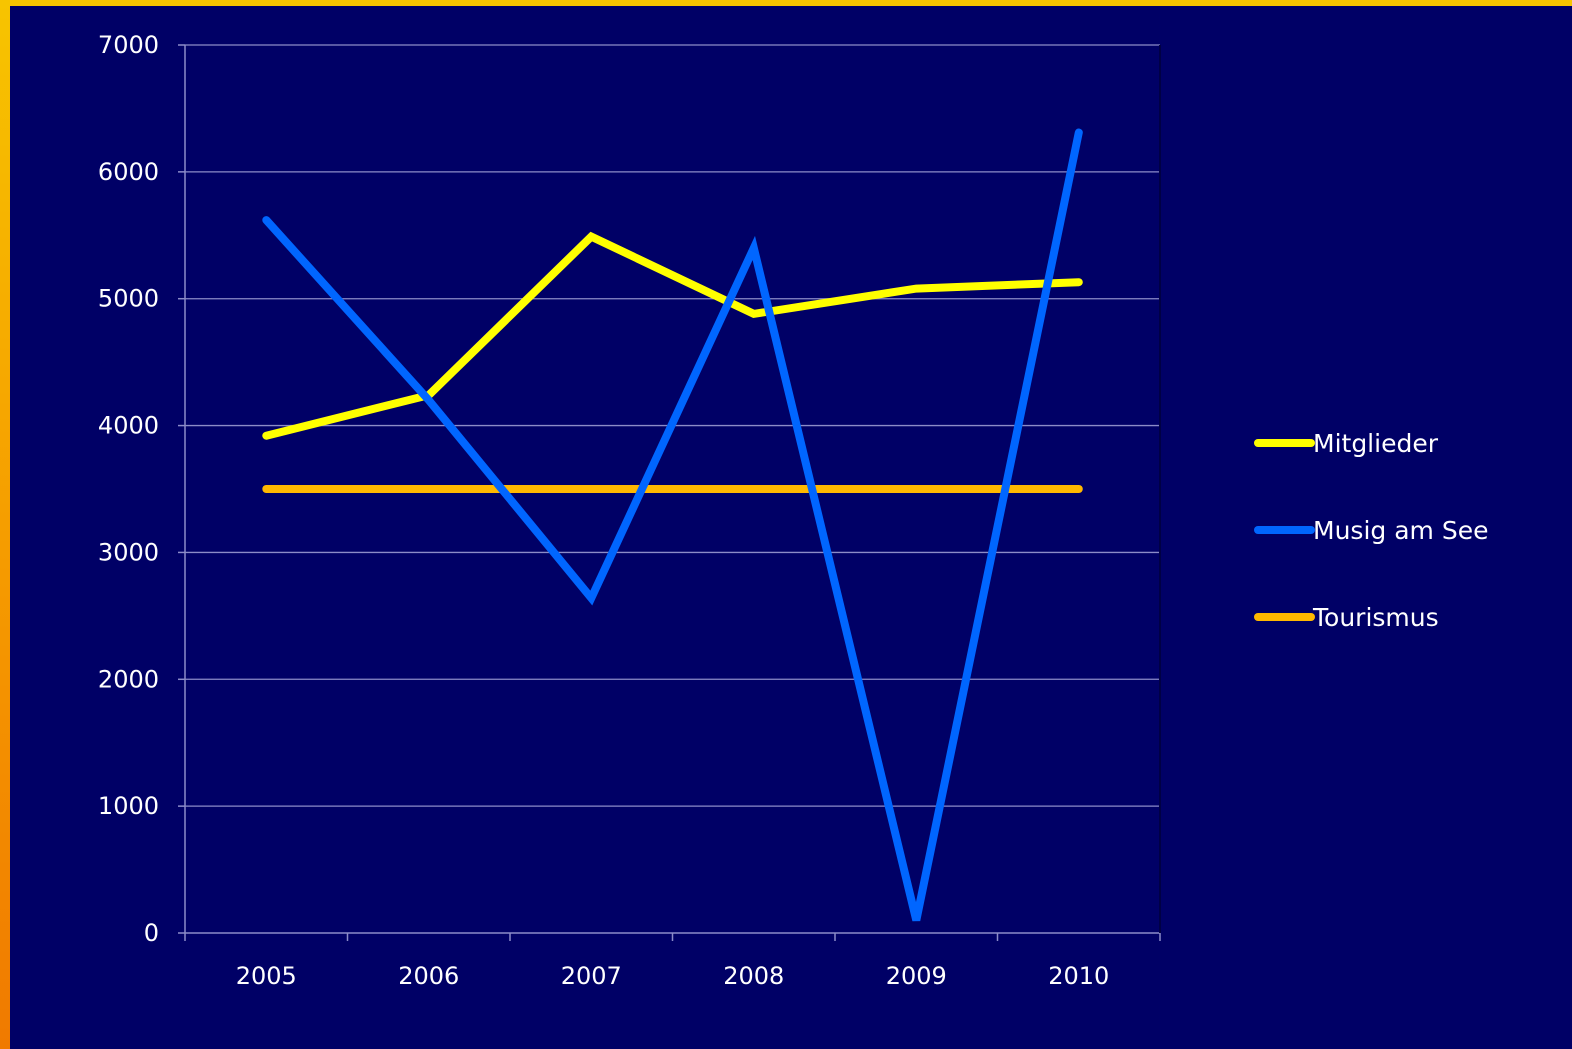  Describe the element at coordinates (1078, 976) in the screenshot. I see `x-tick-label: 2010` at that location.